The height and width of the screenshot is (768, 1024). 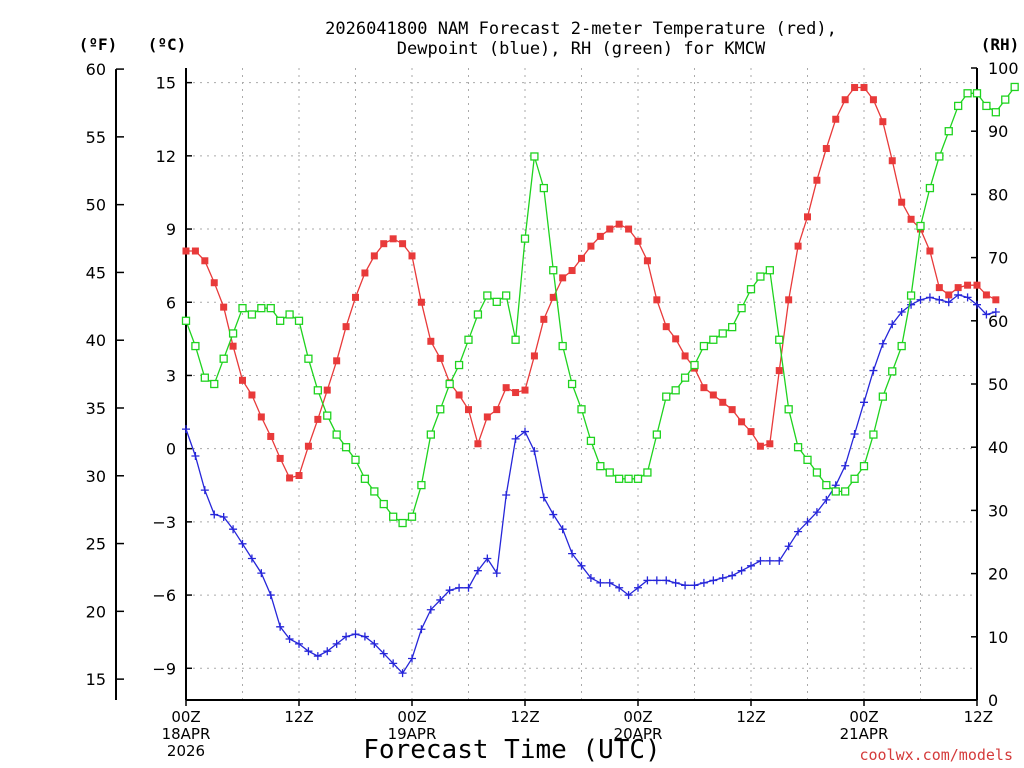 I want to click on rh-tick-label: 10, so click(x=998, y=637).